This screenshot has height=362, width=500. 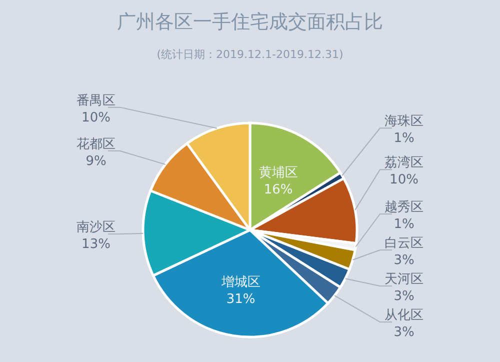 I want to click on chart-subtitle: (统计日期：2019.12.1-2019.12.31), so click(x=250, y=54).